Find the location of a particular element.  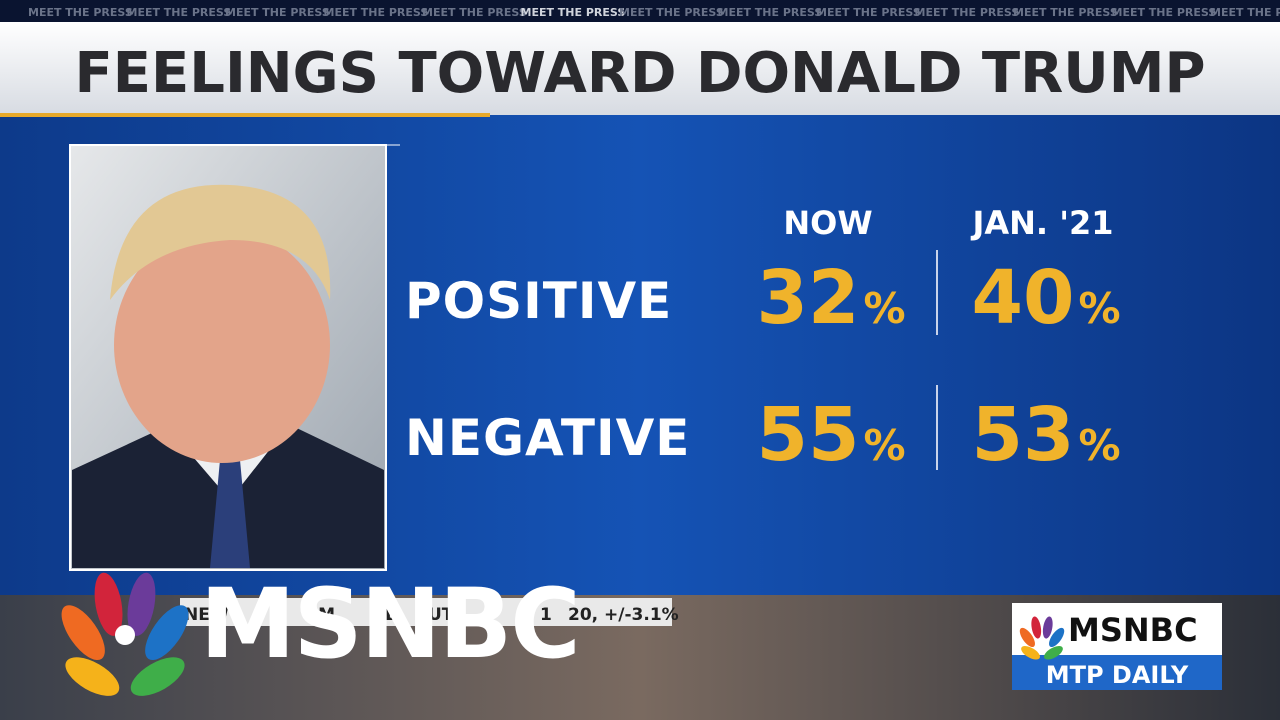

cell-number: 40 is located at coordinates (1022, 298).